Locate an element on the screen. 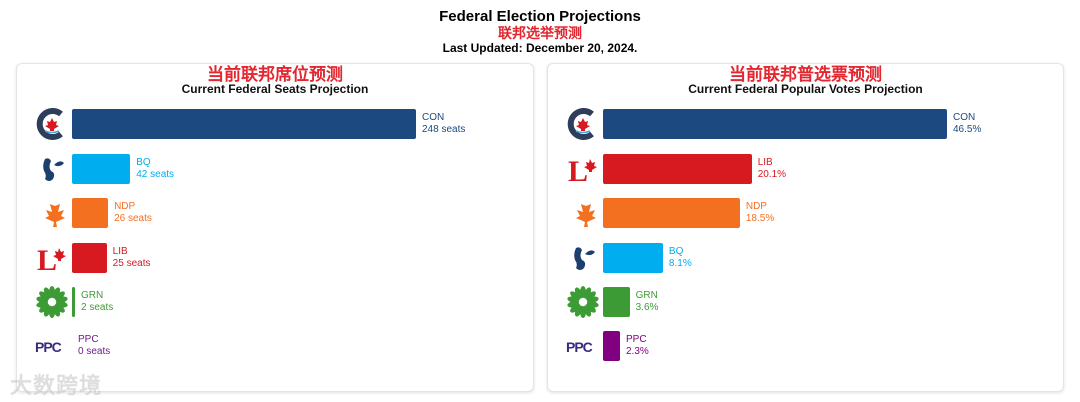 This screenshot has height=402, width=1080. value-label: 0 seats is located at coordinates (94, 351).